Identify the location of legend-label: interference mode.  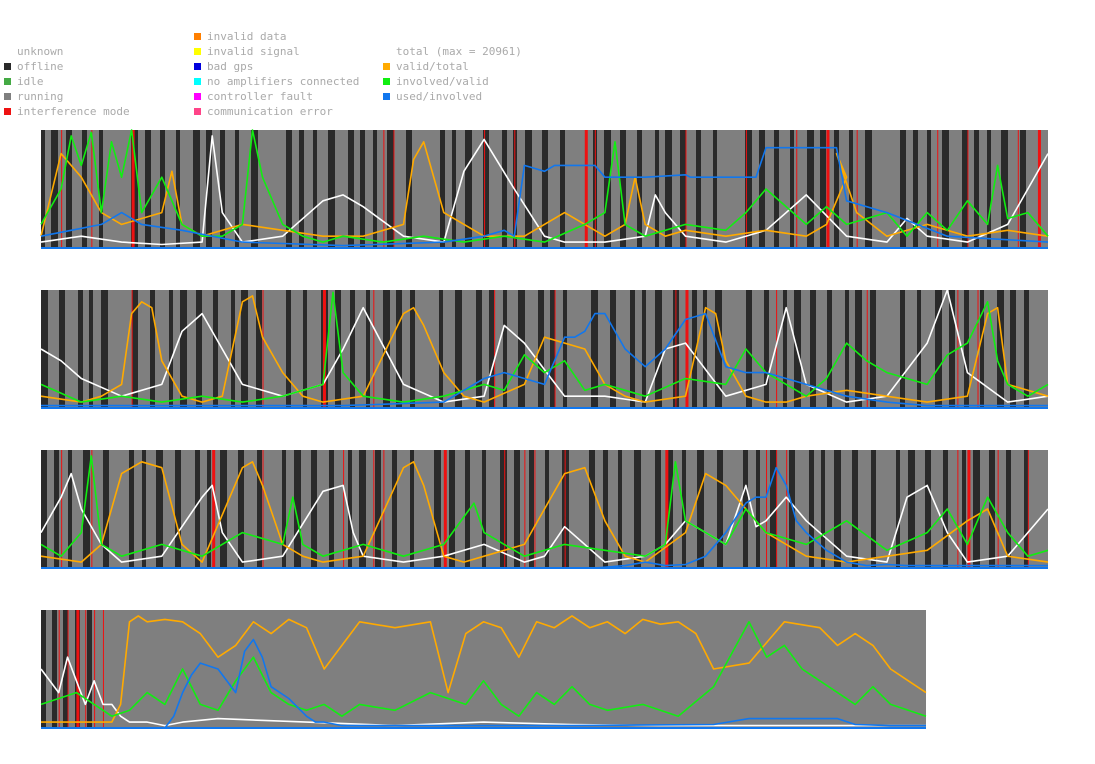
(73, 111).